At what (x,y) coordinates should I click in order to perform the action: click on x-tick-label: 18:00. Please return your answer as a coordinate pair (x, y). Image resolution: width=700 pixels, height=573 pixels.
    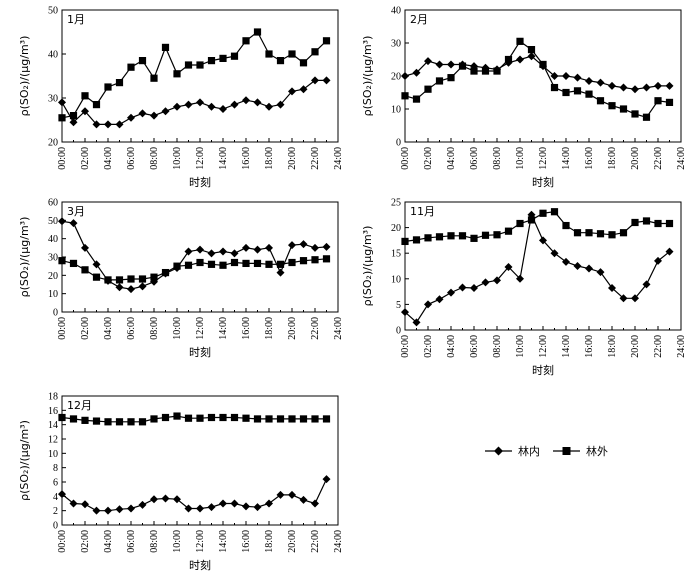
    Looking at the image, I should click on (612, 158).